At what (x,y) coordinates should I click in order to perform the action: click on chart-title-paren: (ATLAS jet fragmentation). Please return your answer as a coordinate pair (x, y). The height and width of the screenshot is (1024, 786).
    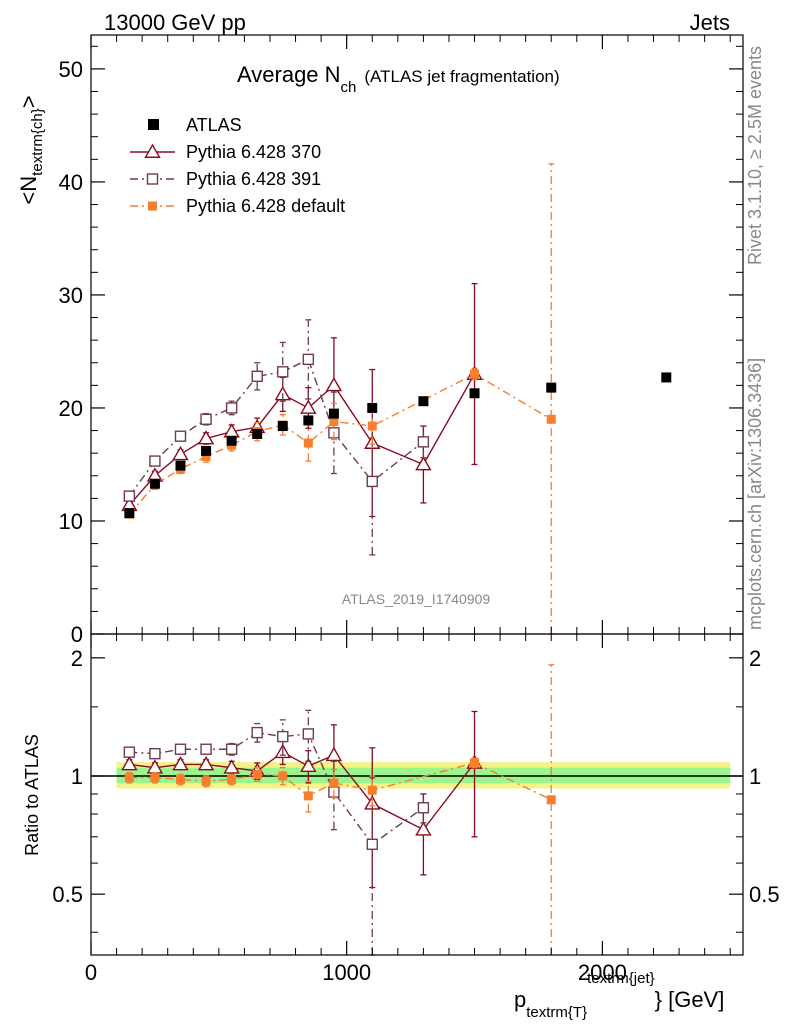
    Looking at the image, I should click on (461, 76).